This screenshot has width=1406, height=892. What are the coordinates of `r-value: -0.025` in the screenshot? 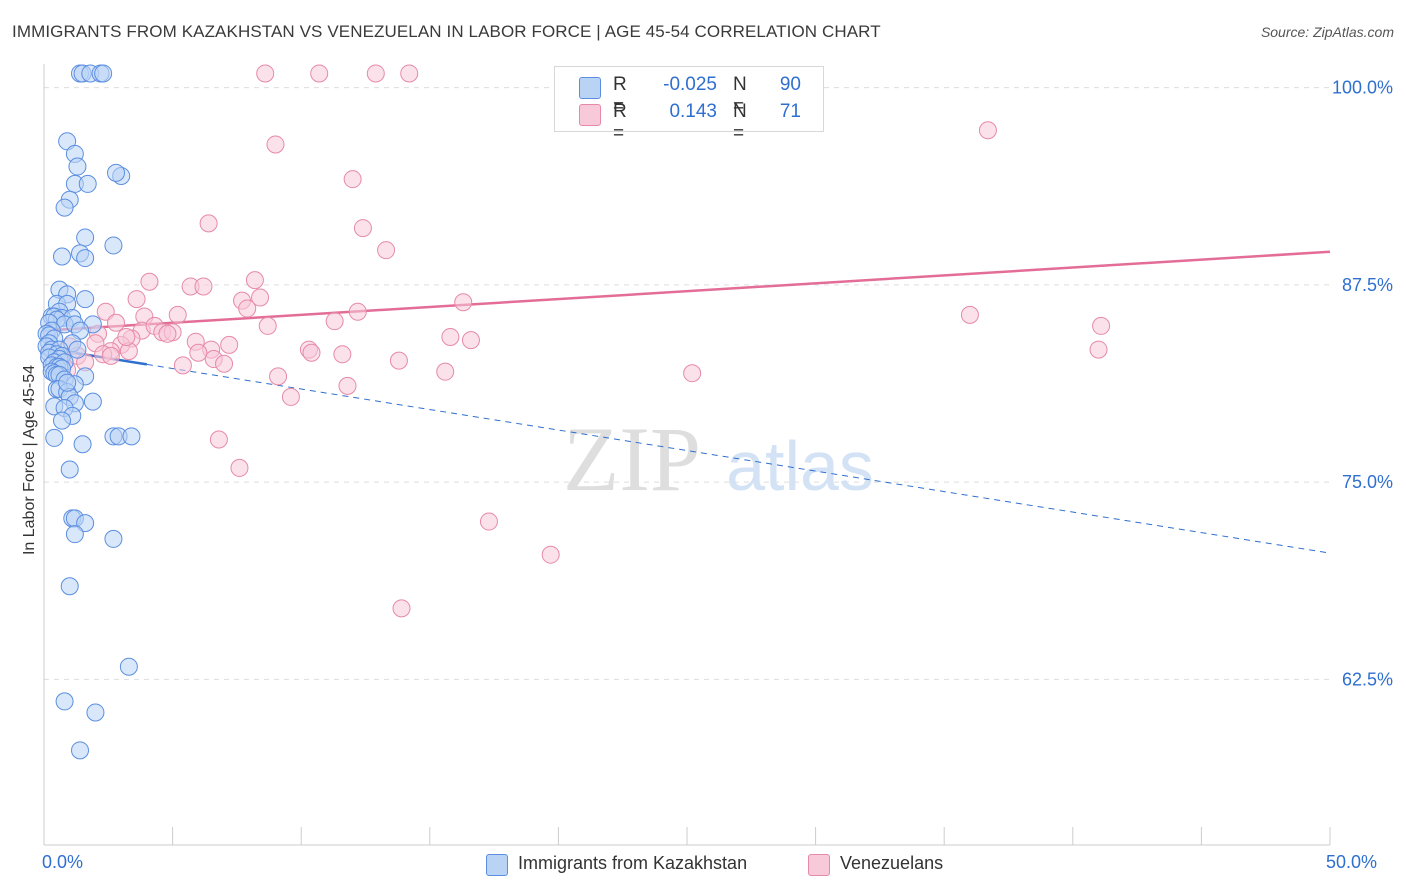 It's located at (690, 84).